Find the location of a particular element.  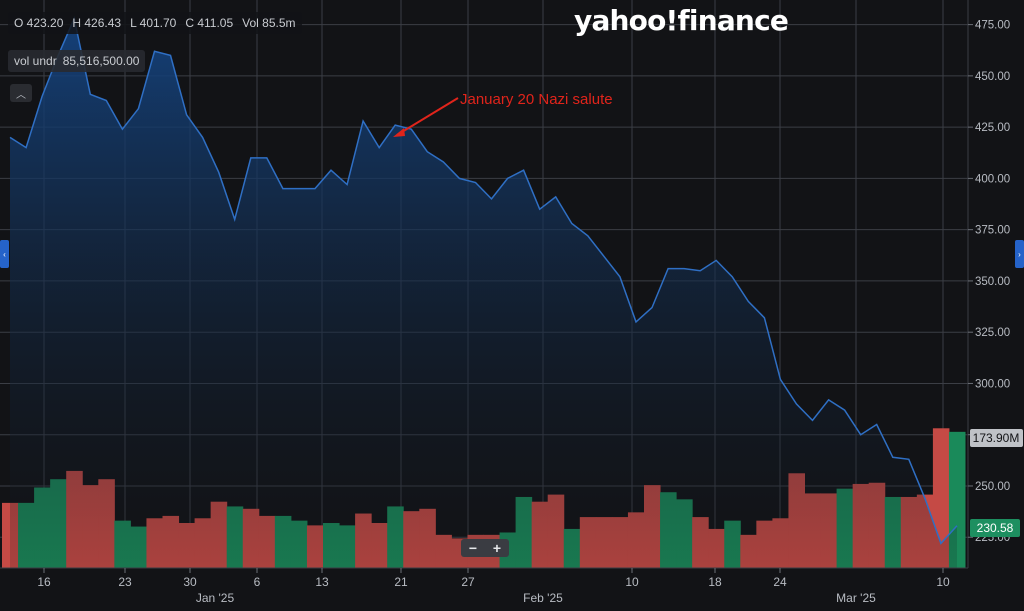

ohlc-open: O 423.20 is located at coordinates (39, 23).